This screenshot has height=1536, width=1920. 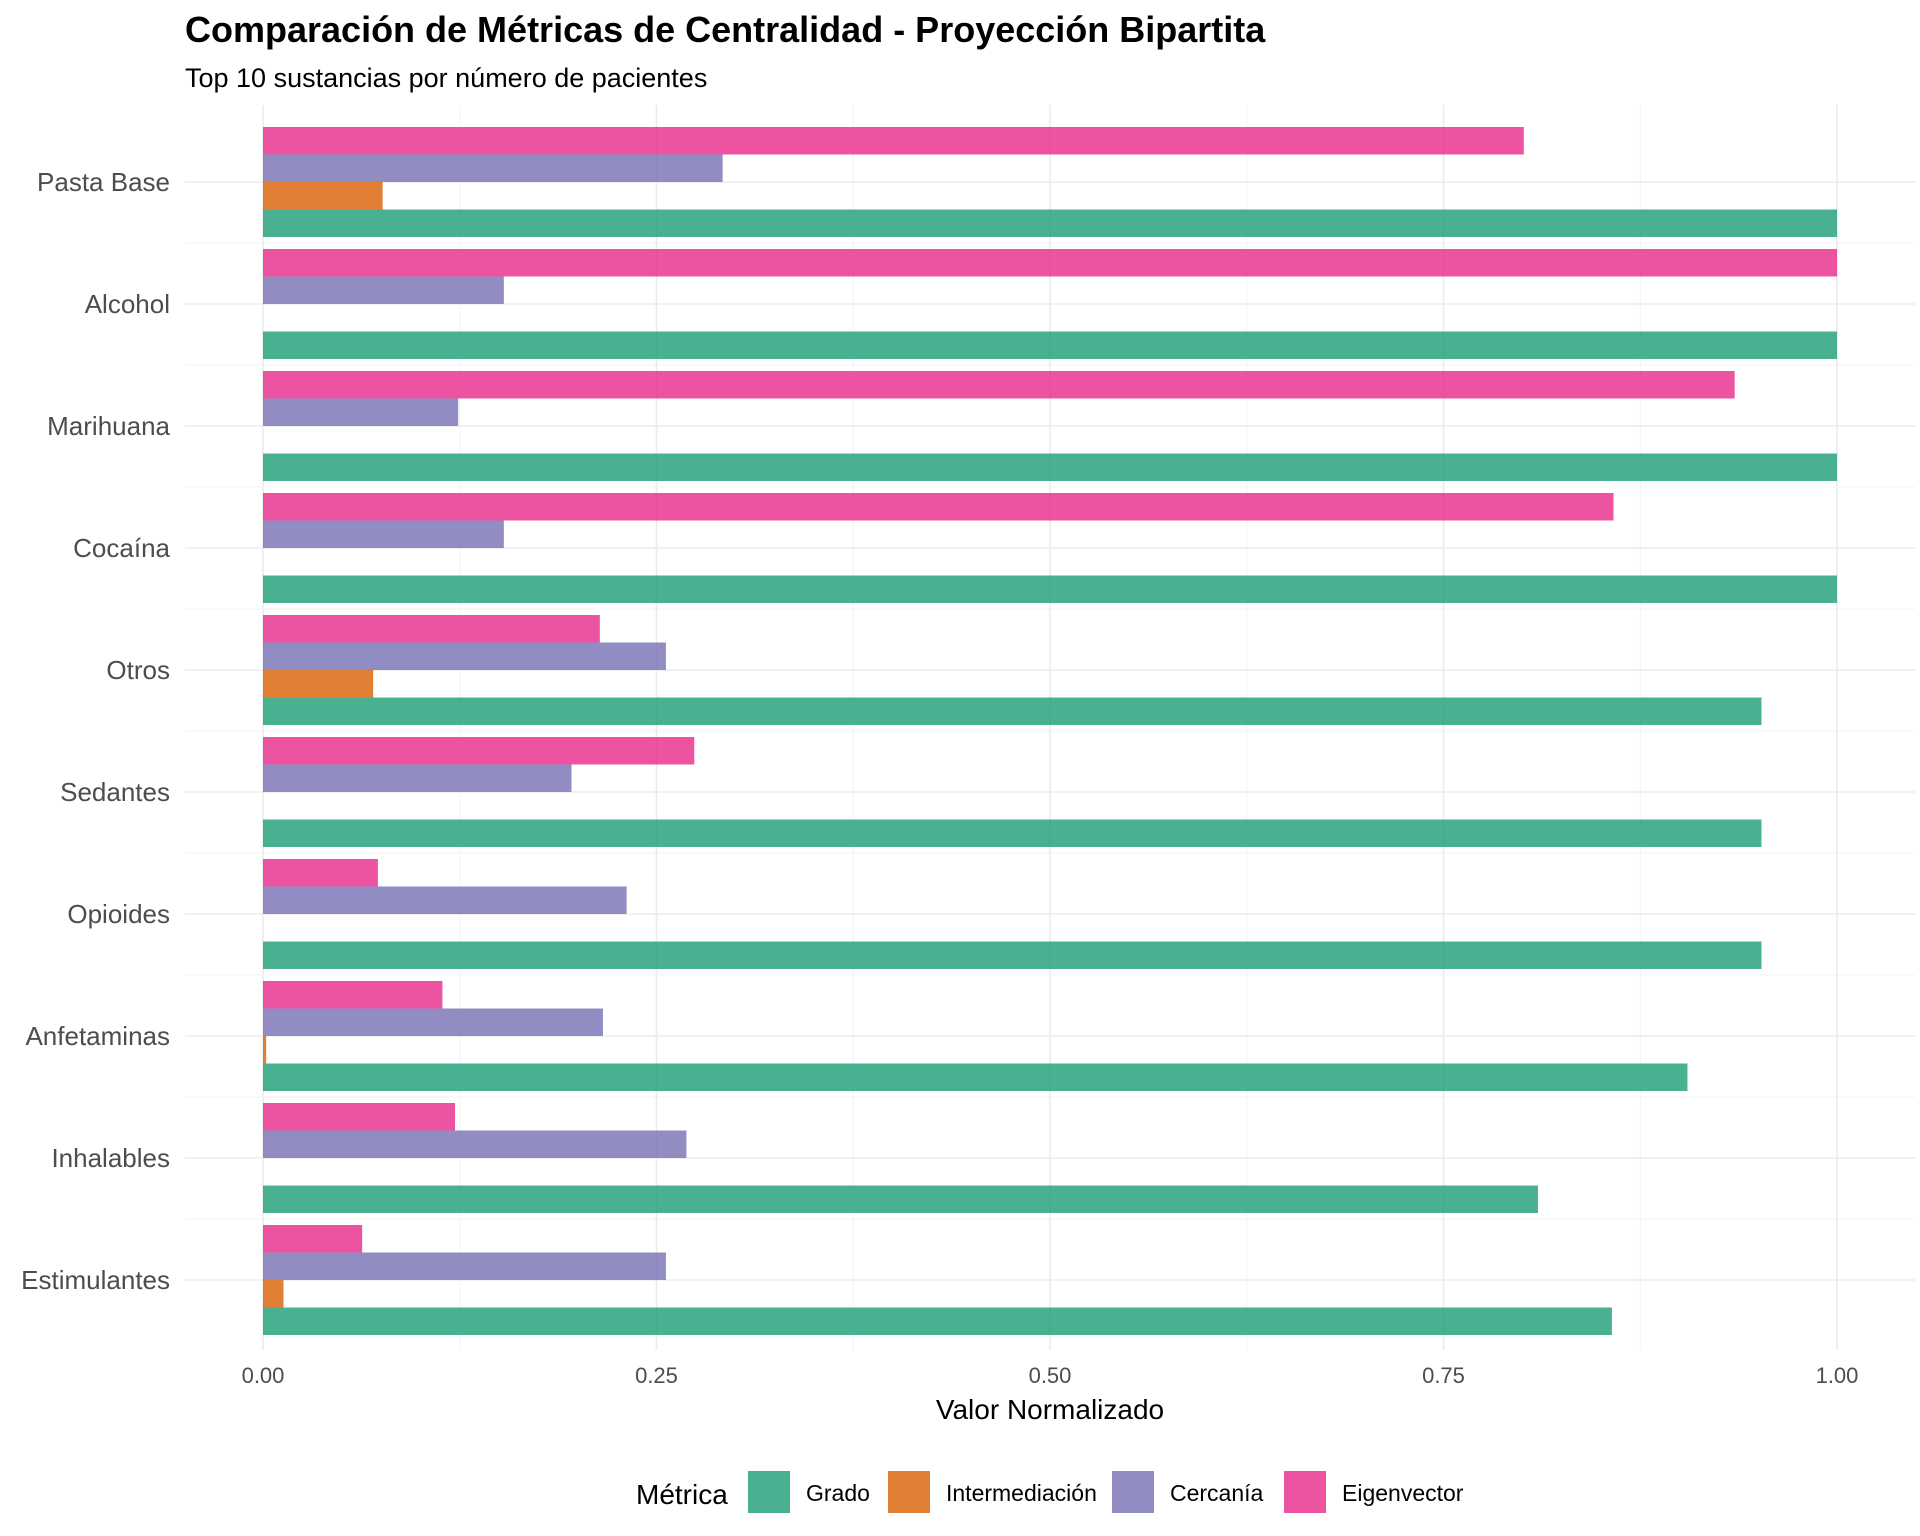 I want to click on bar-intermediación-otros, so click(x=318, y=684).